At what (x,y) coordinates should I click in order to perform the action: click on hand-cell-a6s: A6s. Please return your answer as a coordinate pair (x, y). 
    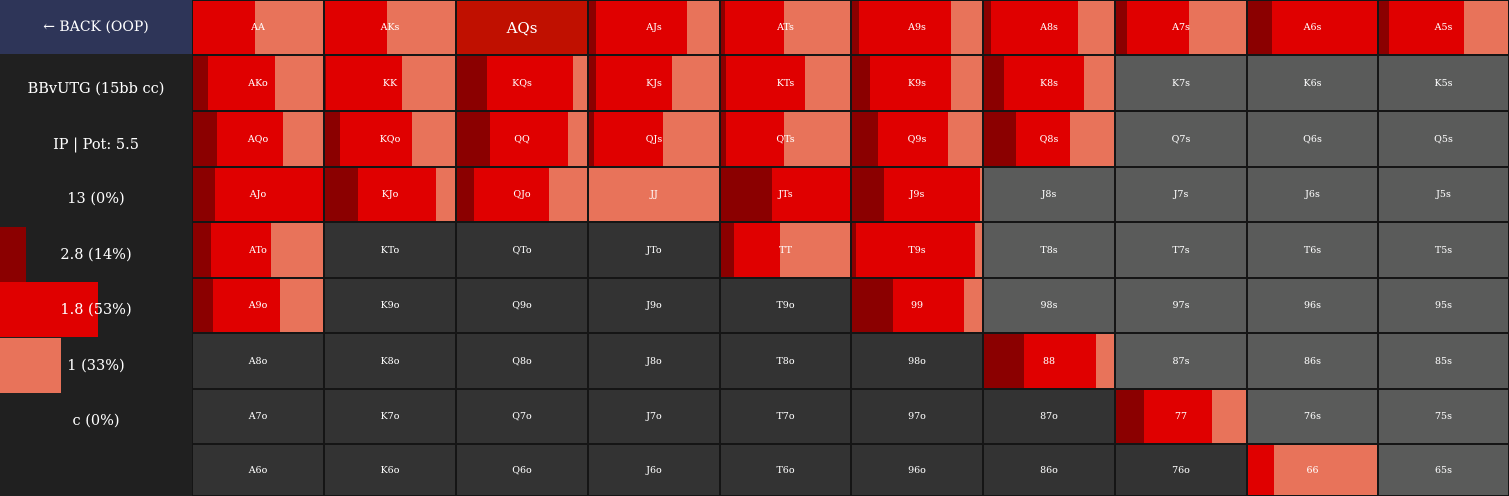
    Looking at the image, I should click on (1312, 27).